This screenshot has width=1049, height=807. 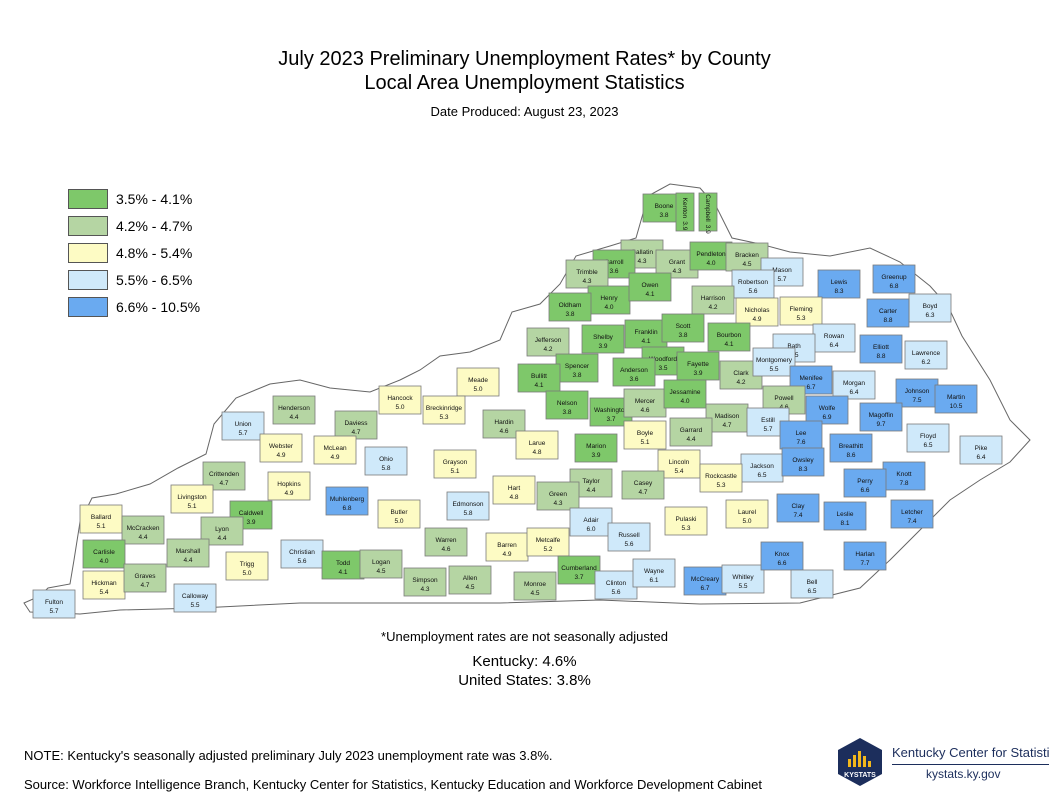 What do you see at coordinates (834, 341) in the screenshot?
I see `county-label-rowan: Rowan 6.4` at bounding box center [834, 341].